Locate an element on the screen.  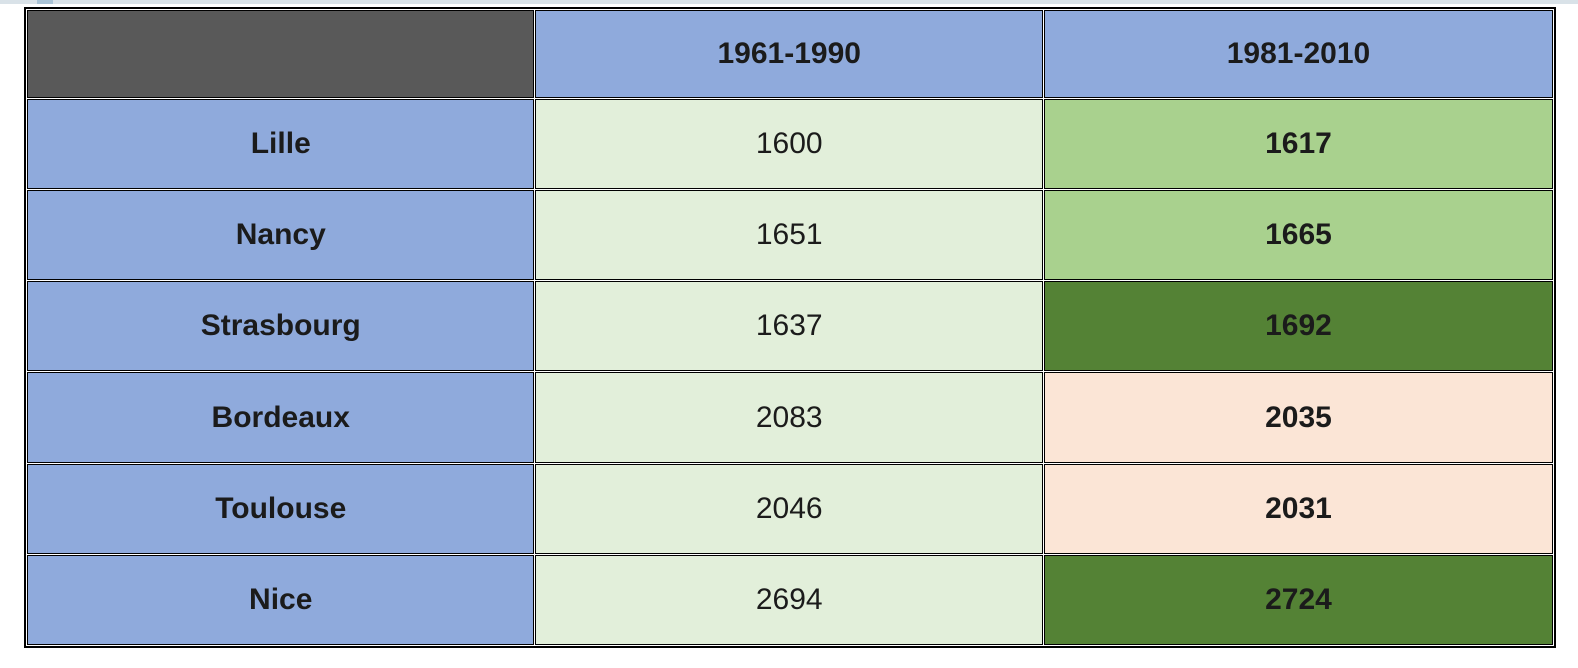
value-1961-1990-cell: 1637 is located at coordinates (789, 326).